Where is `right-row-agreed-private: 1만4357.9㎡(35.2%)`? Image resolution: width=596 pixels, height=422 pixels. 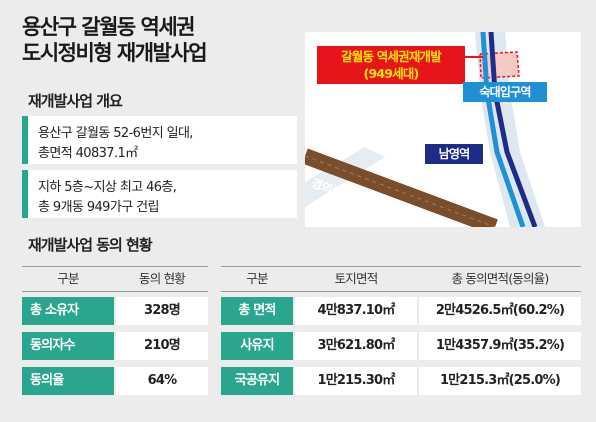 right-row-agreed-private: 1만4357.9㎡(35.2%) is located at coordinates (500, 346).